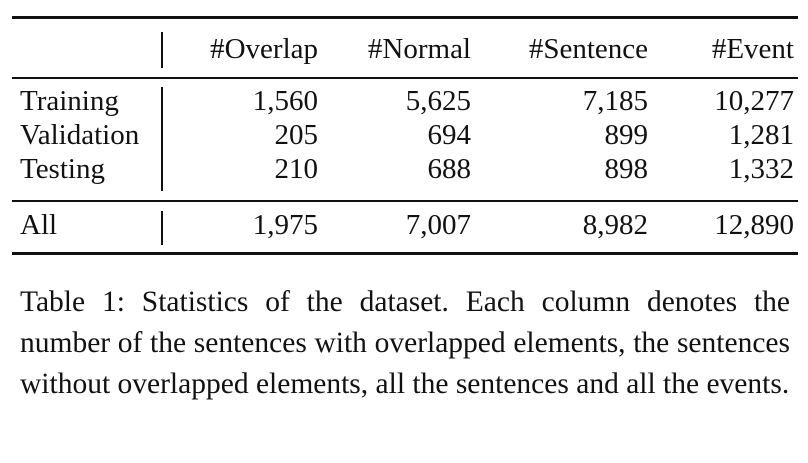 The width and height of the screenshot is (808, 463). I want to click on table-cell: 1,560, so click(285, 101).